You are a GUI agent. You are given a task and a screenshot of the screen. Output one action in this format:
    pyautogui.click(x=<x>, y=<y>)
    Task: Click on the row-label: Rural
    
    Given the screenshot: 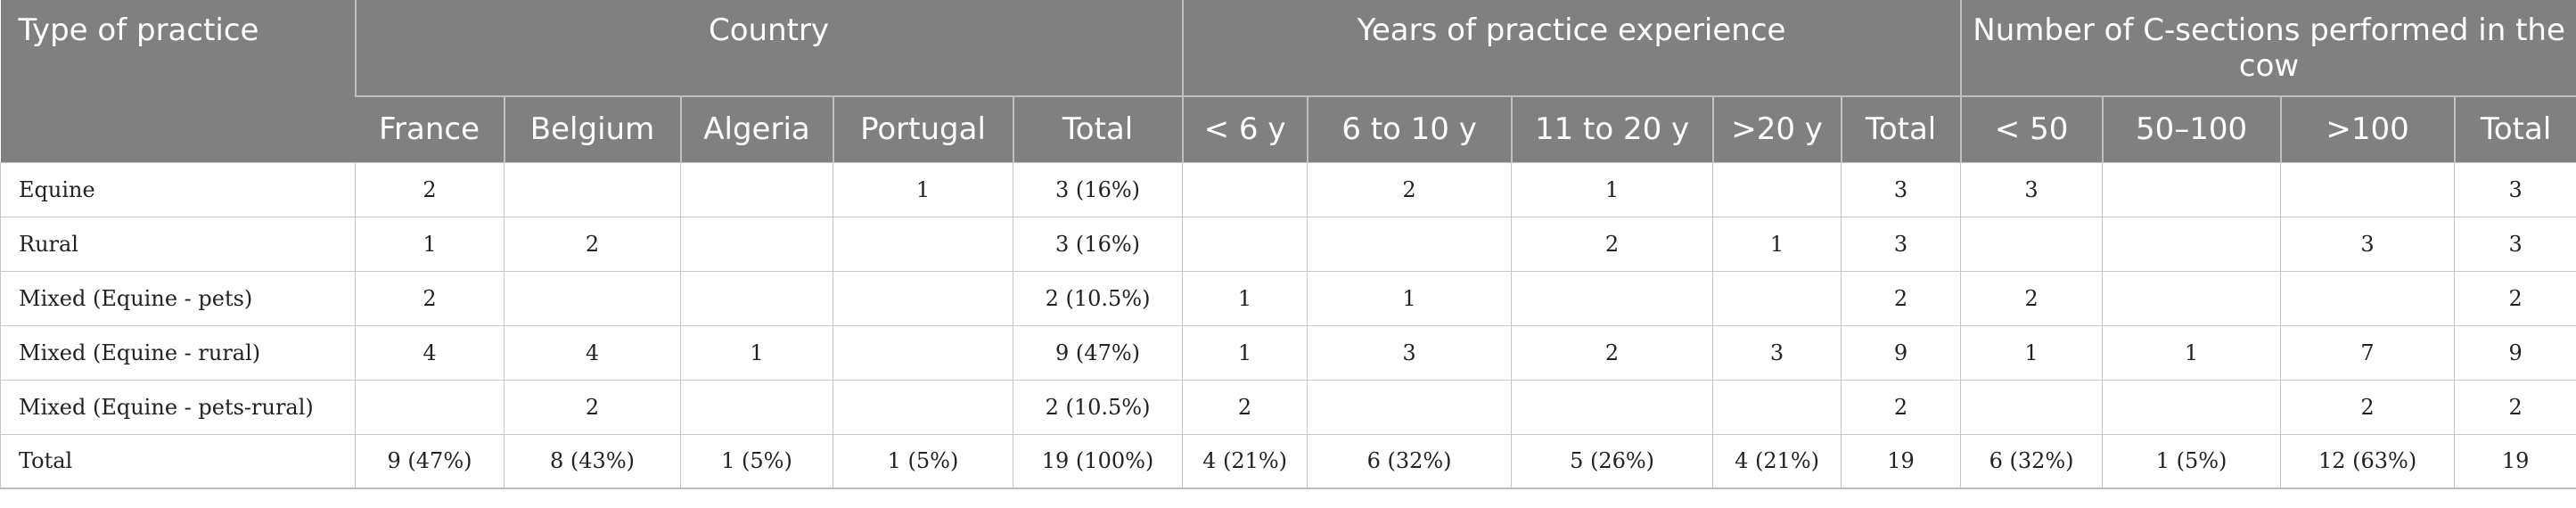 What is the action you would take?
    pyautogui.click(x=178, y=244)
    